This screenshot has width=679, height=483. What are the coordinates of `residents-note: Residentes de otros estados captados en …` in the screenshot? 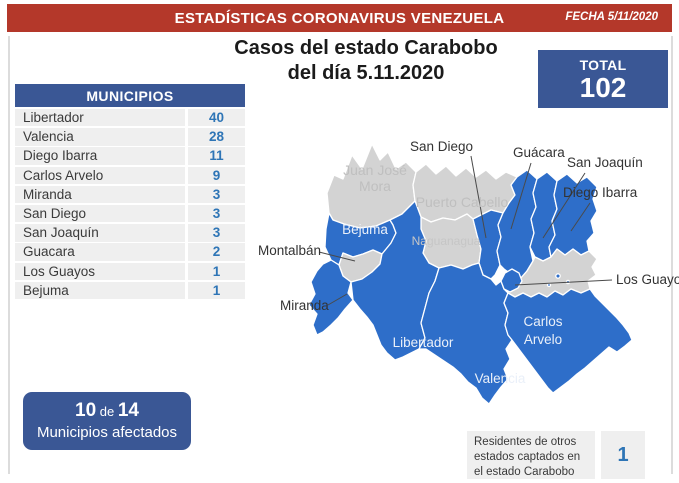 It's located at (531, 455).